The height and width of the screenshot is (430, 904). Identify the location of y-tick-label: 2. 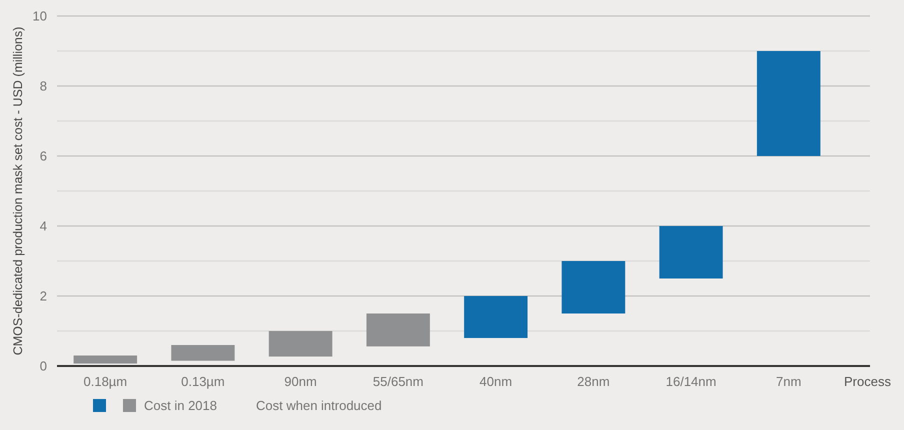
(43, 296).